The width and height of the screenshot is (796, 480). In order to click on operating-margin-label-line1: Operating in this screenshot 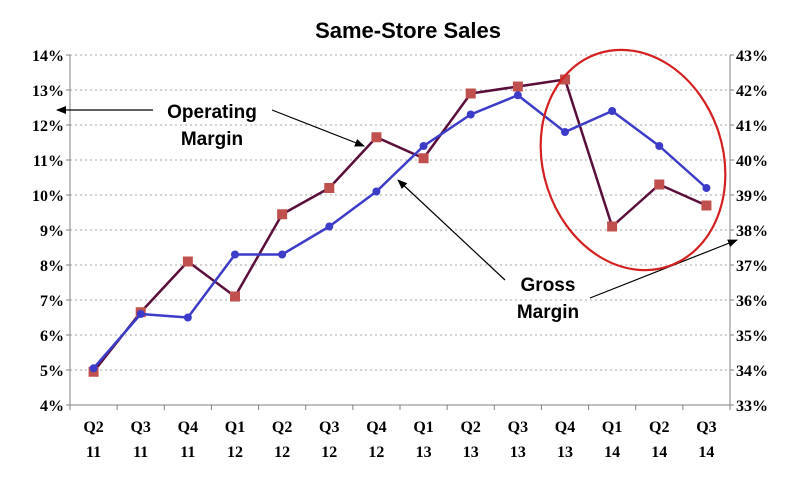, I will do `click(212, 112)`.